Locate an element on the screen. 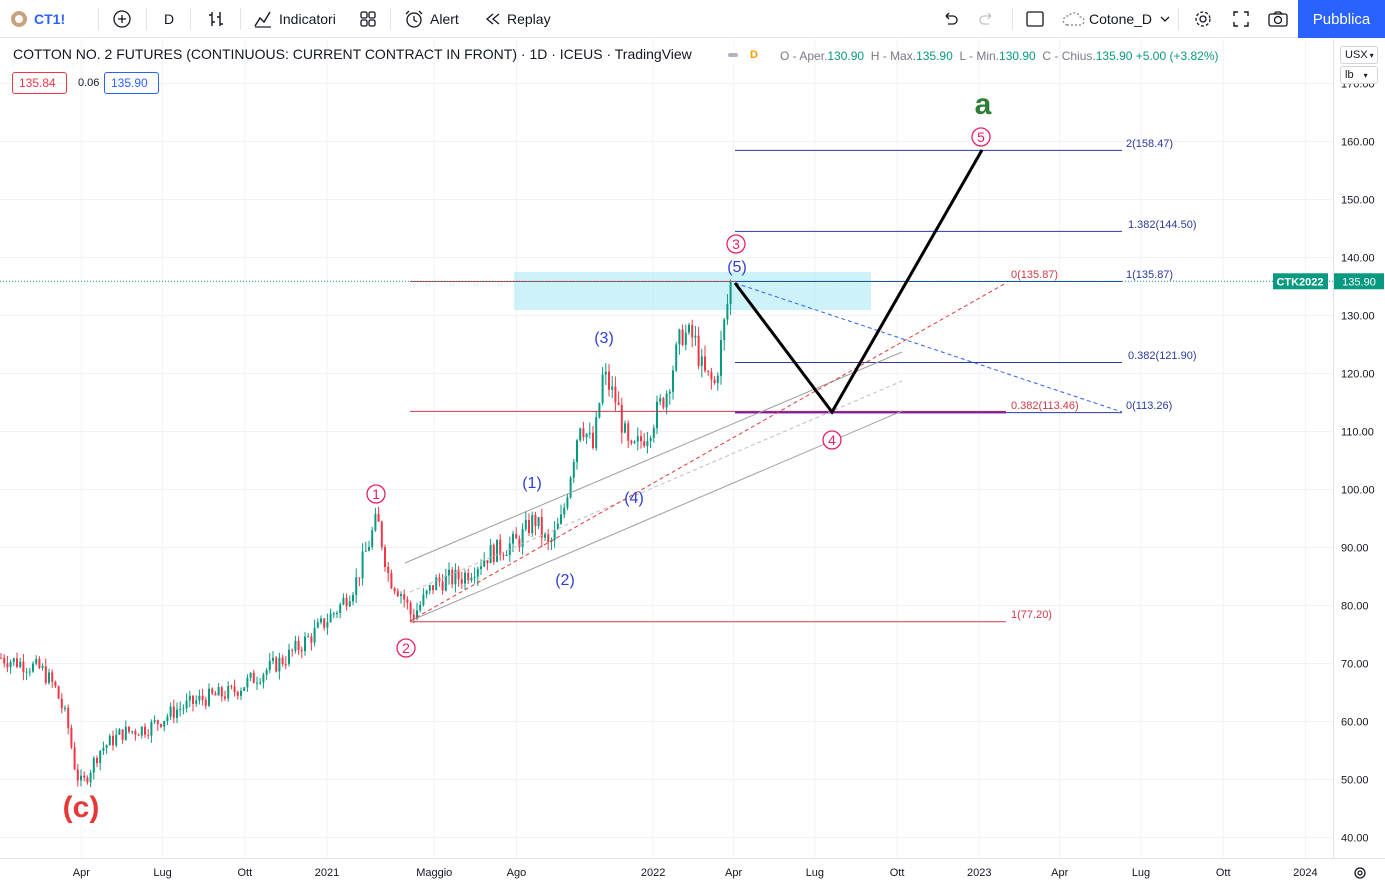 The height and width of the screenshot is (893, 1385). undo-button is located at coordinates (950, 19).